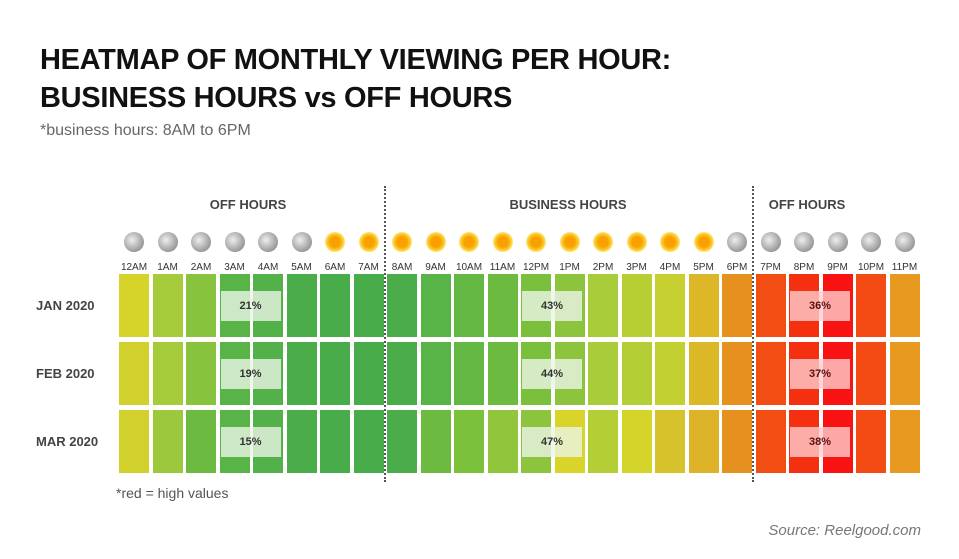 The width and height of the screenshot is (959, 559). I want to click on hour-label: 2PM, so click(603, 267).